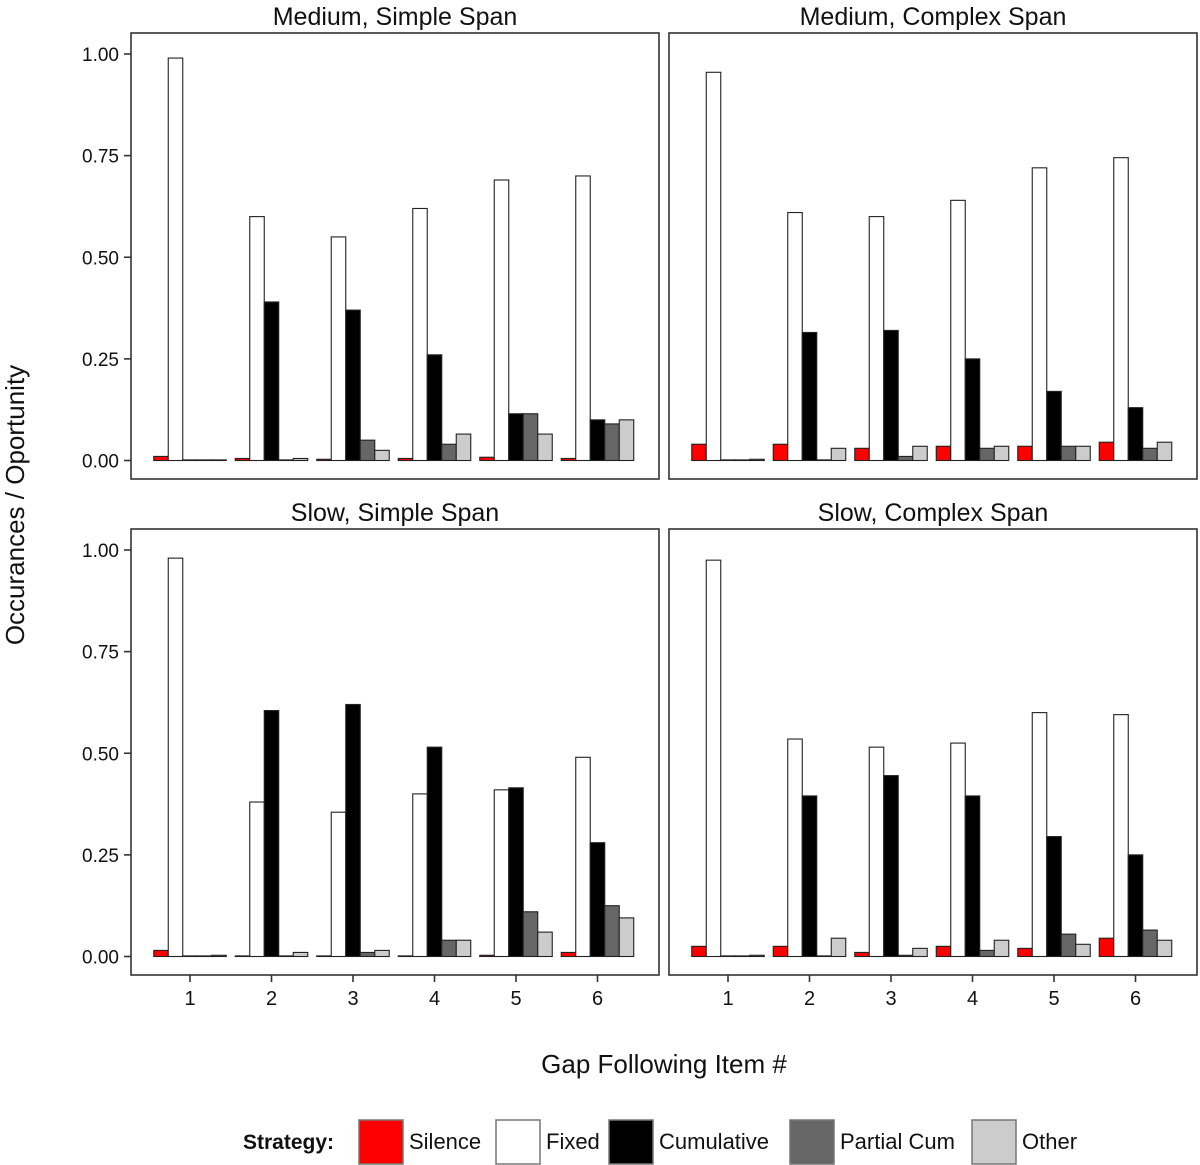 Image resolution: width=1200 pixels, height=1165 pixels. I want to click on panel-title: Medium, Complex Span, so click(933, 17).